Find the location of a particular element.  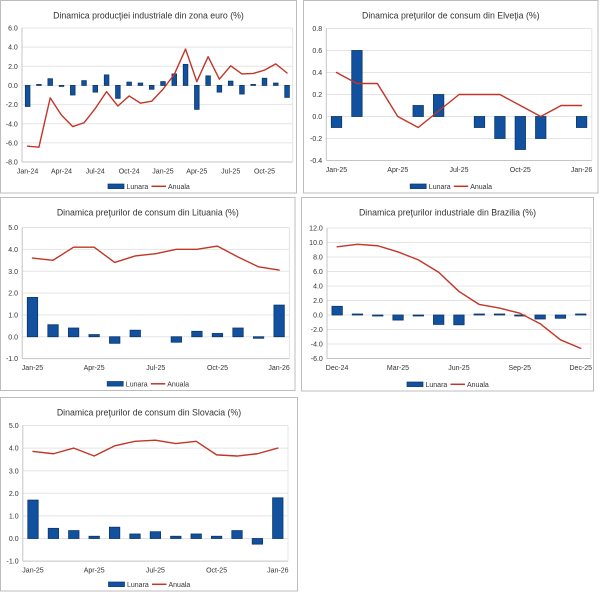

svg-text: 0.4 is located at coordinates (317, 73).